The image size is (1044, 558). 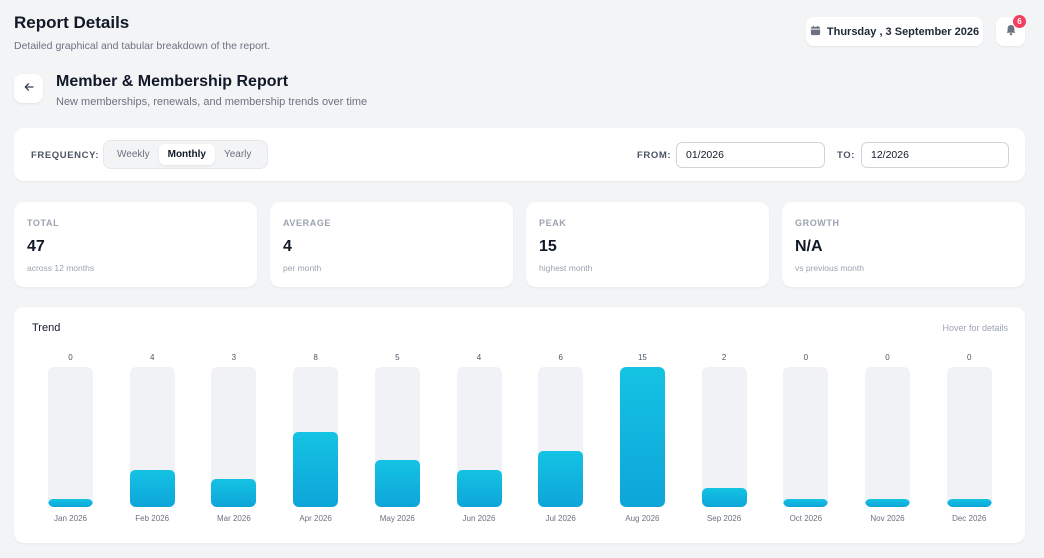 I want to click on to-date-input, so click(x=935, y=155).